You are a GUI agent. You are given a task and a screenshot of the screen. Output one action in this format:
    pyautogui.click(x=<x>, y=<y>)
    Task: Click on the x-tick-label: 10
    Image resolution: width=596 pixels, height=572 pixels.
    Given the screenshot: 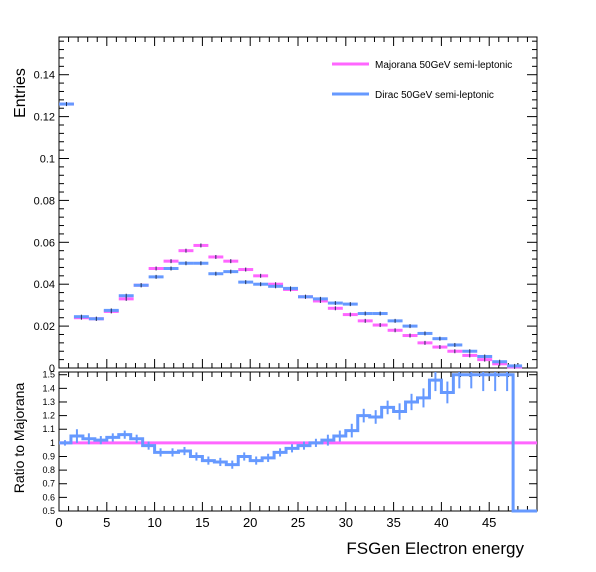 What is the action you would take?
    pyautogui.click(x=154, y=522)
    